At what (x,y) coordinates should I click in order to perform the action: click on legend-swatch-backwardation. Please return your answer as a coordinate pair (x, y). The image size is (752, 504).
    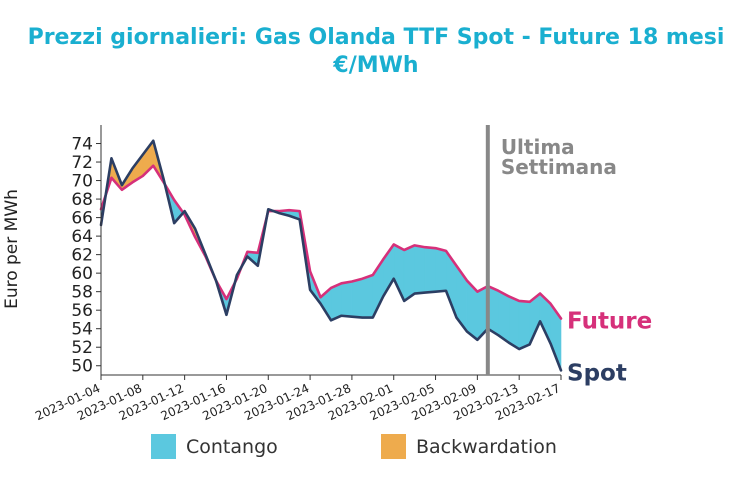
    Looking at the image, I should click on (393, 446).